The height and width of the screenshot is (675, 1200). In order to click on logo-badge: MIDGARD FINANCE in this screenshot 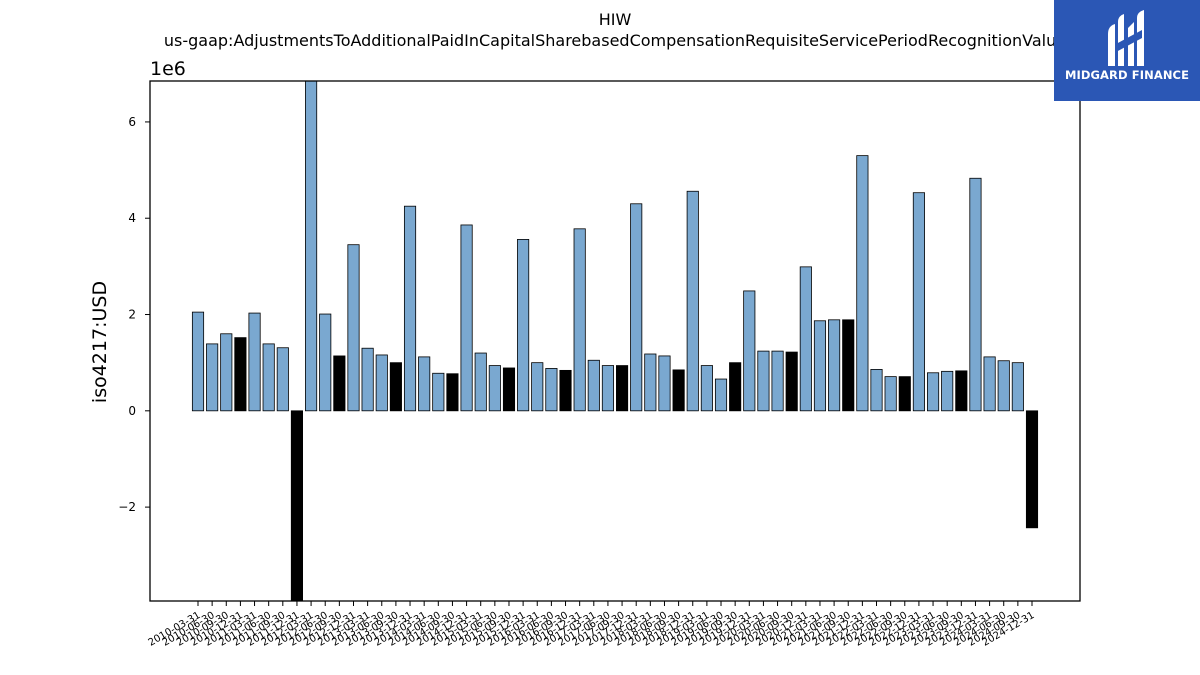, I will do `click(1127, 50)`.